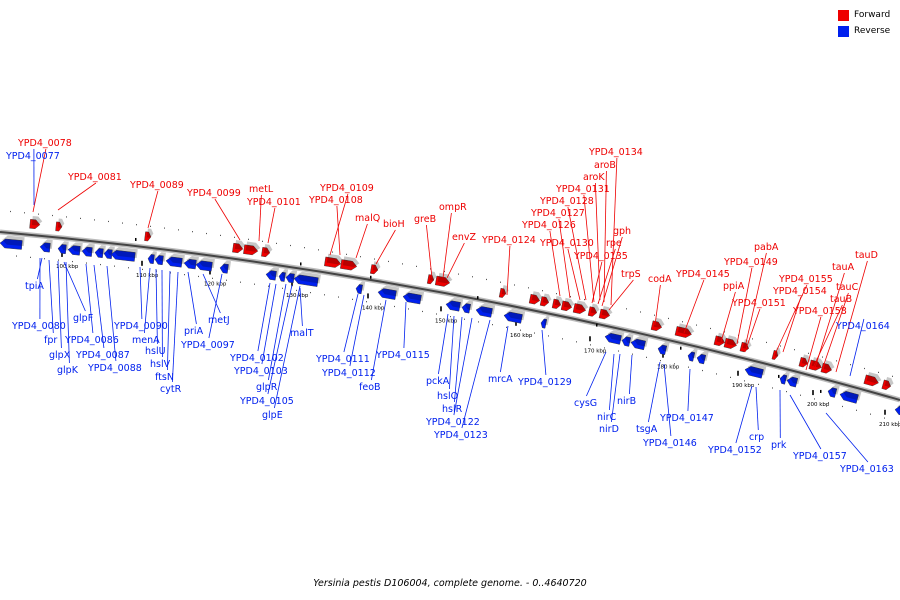  Describe the element at coordinates (544, 382) in the screenshot. I see `svg-text: YPD4_0129` at that location.